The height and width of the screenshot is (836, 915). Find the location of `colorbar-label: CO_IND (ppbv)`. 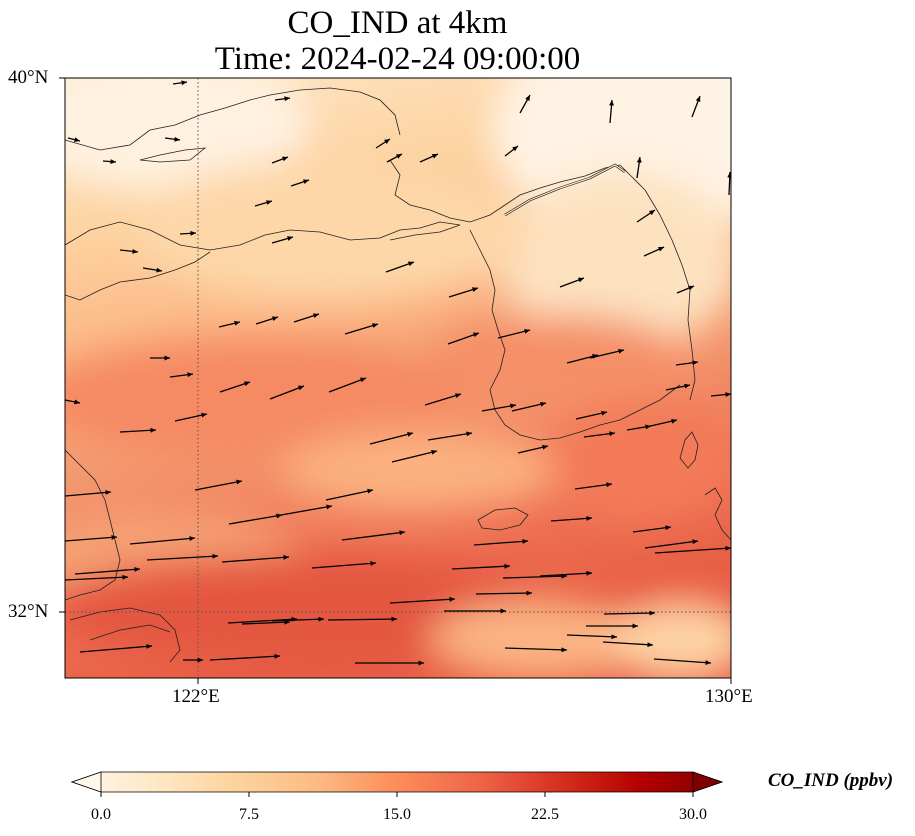

colorbar-label: CO_IND (ppbv) is located at coordinates (831, 780).